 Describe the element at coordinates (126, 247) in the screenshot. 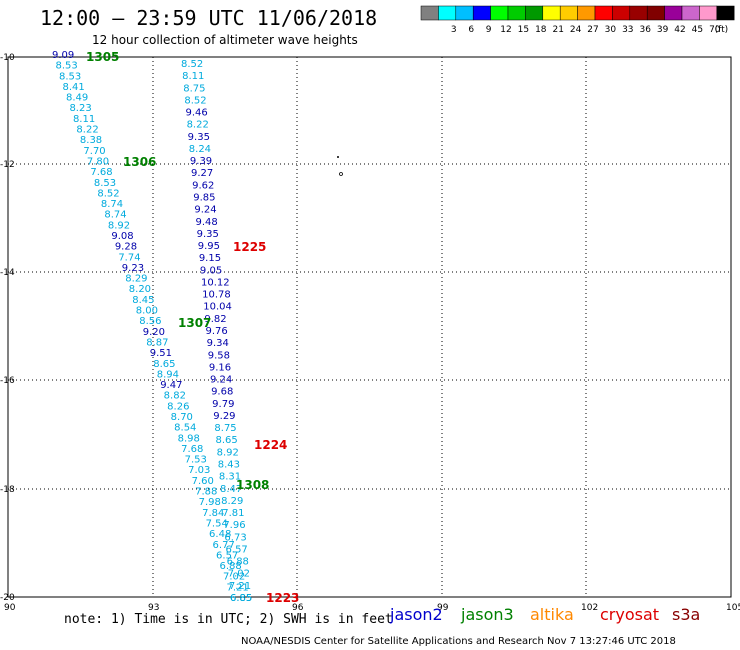

I see `track-left-value: 9.28` at that location.